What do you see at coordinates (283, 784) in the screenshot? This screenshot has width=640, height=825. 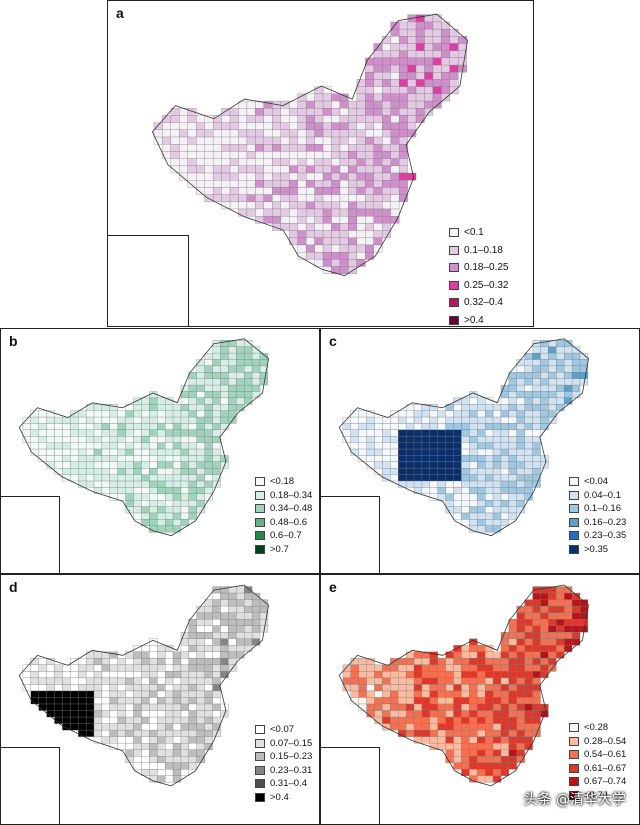 I see `legend-item: 0.31–0.4` at bounding box center [283, 784].